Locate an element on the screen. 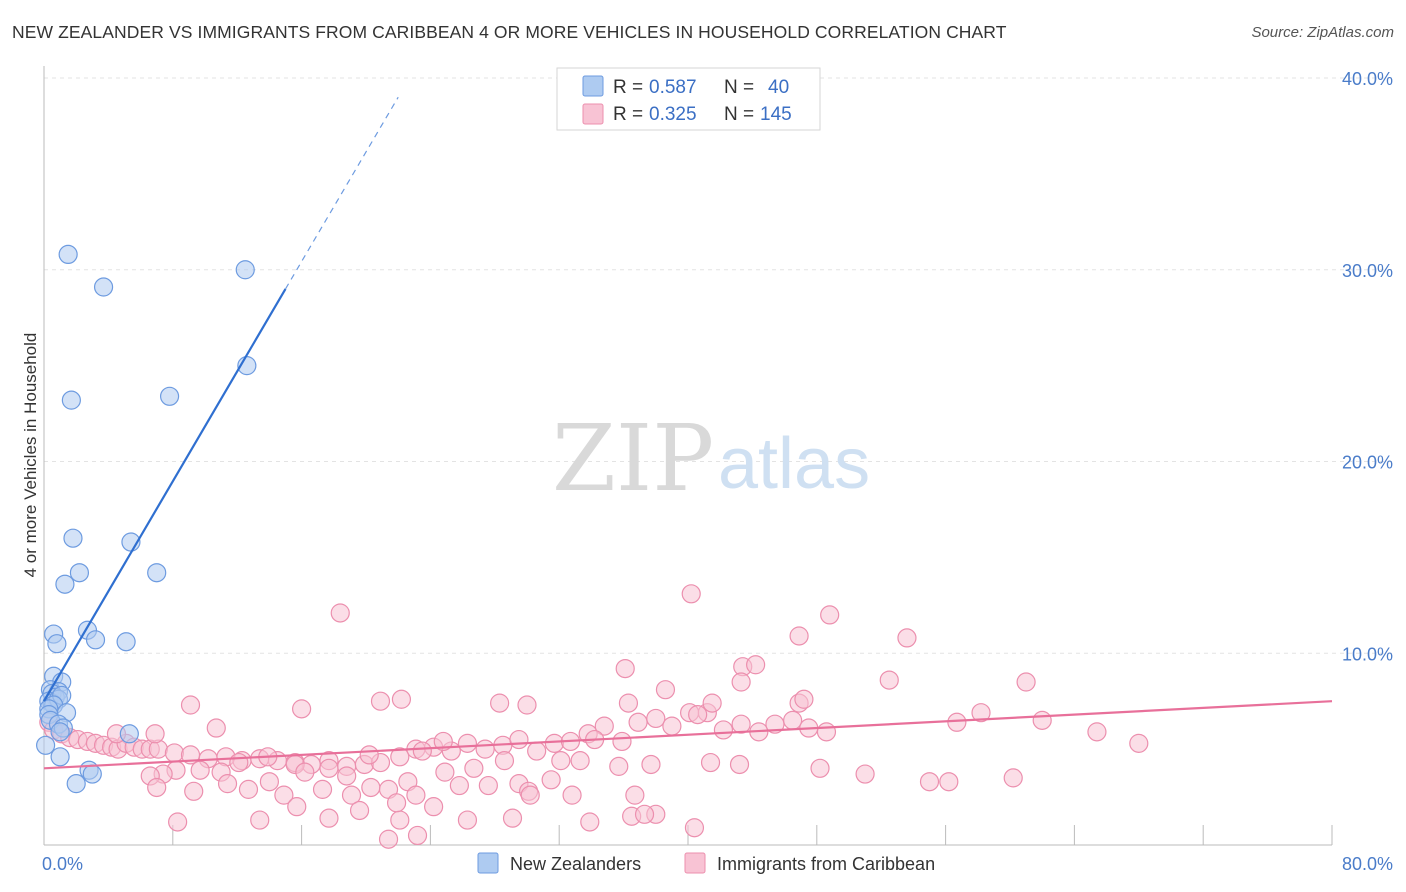  series-legend: New Zealanders Immigrants from Caribbean is located at coordinates (706, 863).